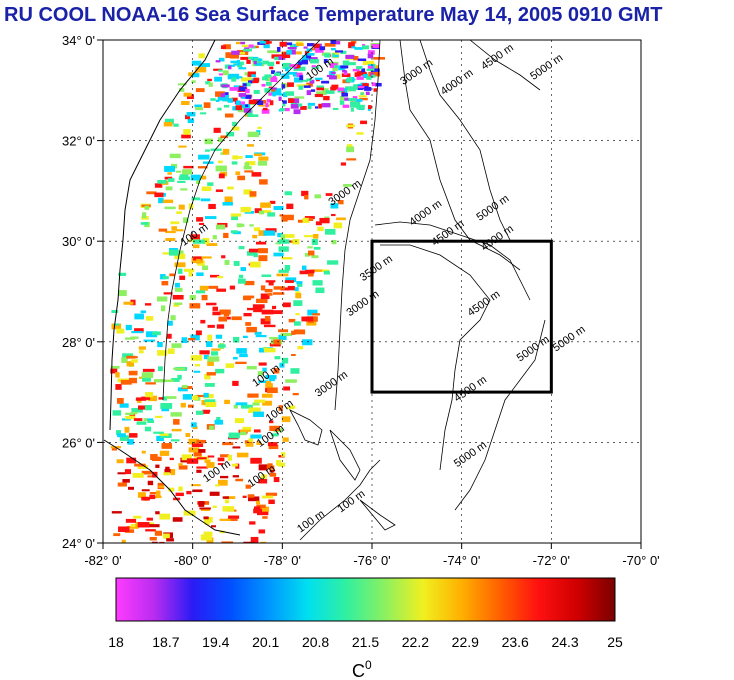 This screenshot has height=680, width=734. I want to click on x-tick-label: -72° 0', so click(551, 560).